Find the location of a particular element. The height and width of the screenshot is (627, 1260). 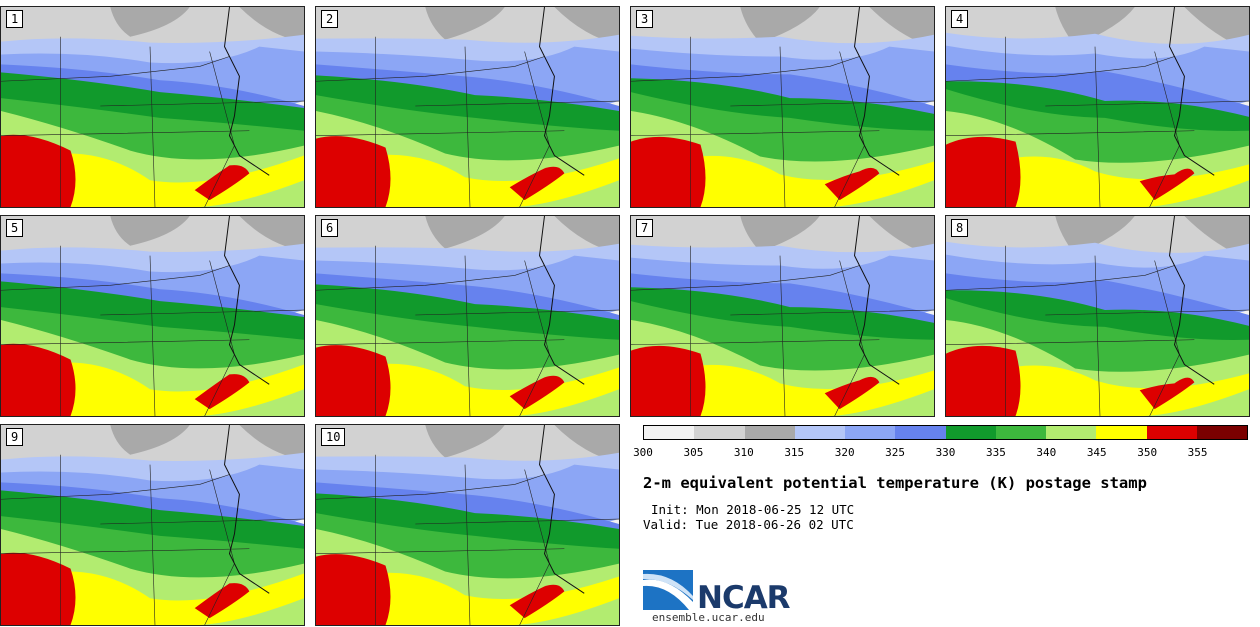

ensemble-member-panel: 3 is located at coordinates (782, 107).